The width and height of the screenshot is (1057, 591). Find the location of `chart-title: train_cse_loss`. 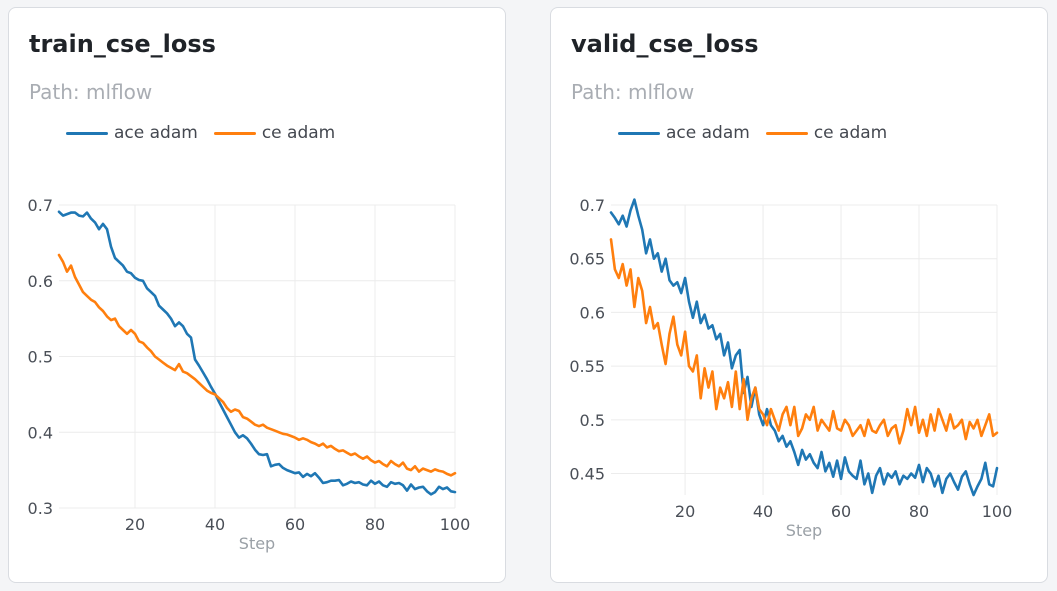

chart-title: train_cse_loss is located at coordinates (122, 44).